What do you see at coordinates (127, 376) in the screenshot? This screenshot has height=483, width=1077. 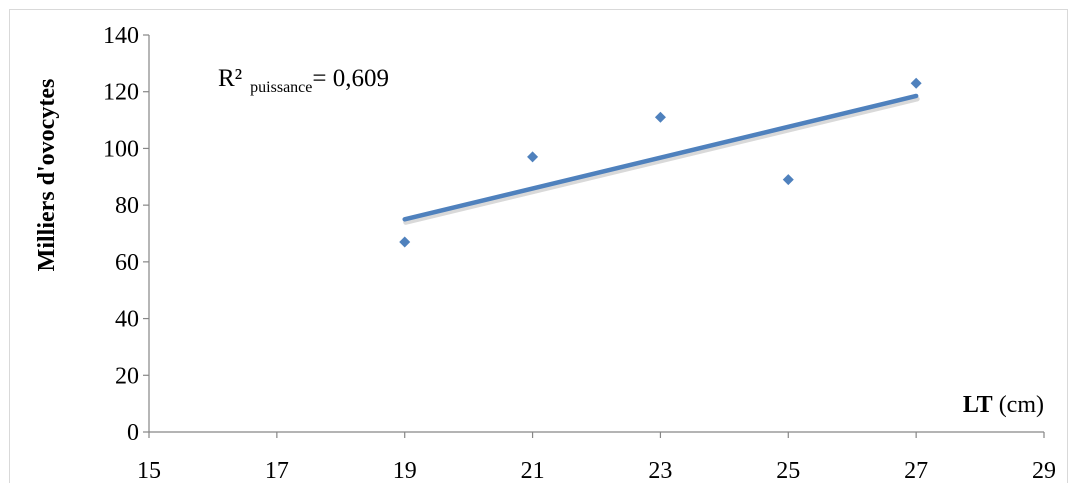 I see `y-tick-label: 20` at bounding box center [127, 376].